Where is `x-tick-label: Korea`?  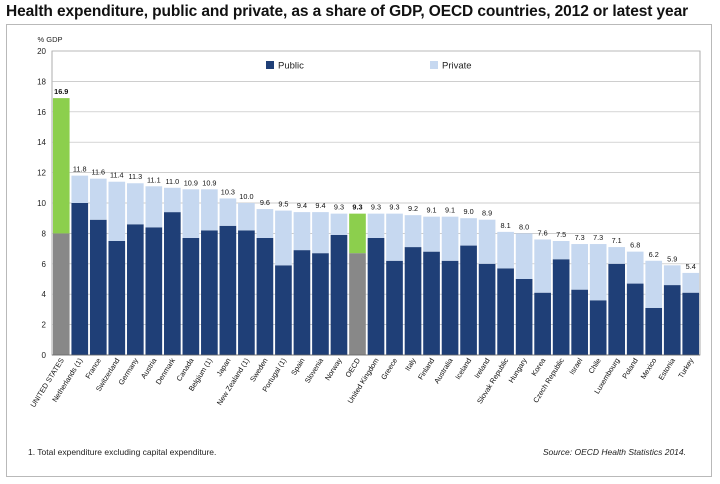
x-tick-label: Korea is located at coordinates (538, 367).